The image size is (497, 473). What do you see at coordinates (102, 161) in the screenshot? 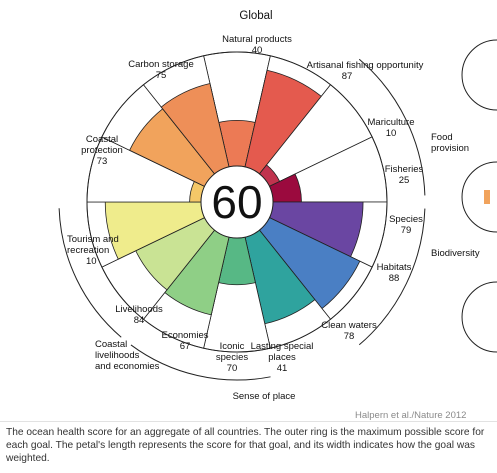
I see `value-coastal: 73` at bounding box center [102, 161].